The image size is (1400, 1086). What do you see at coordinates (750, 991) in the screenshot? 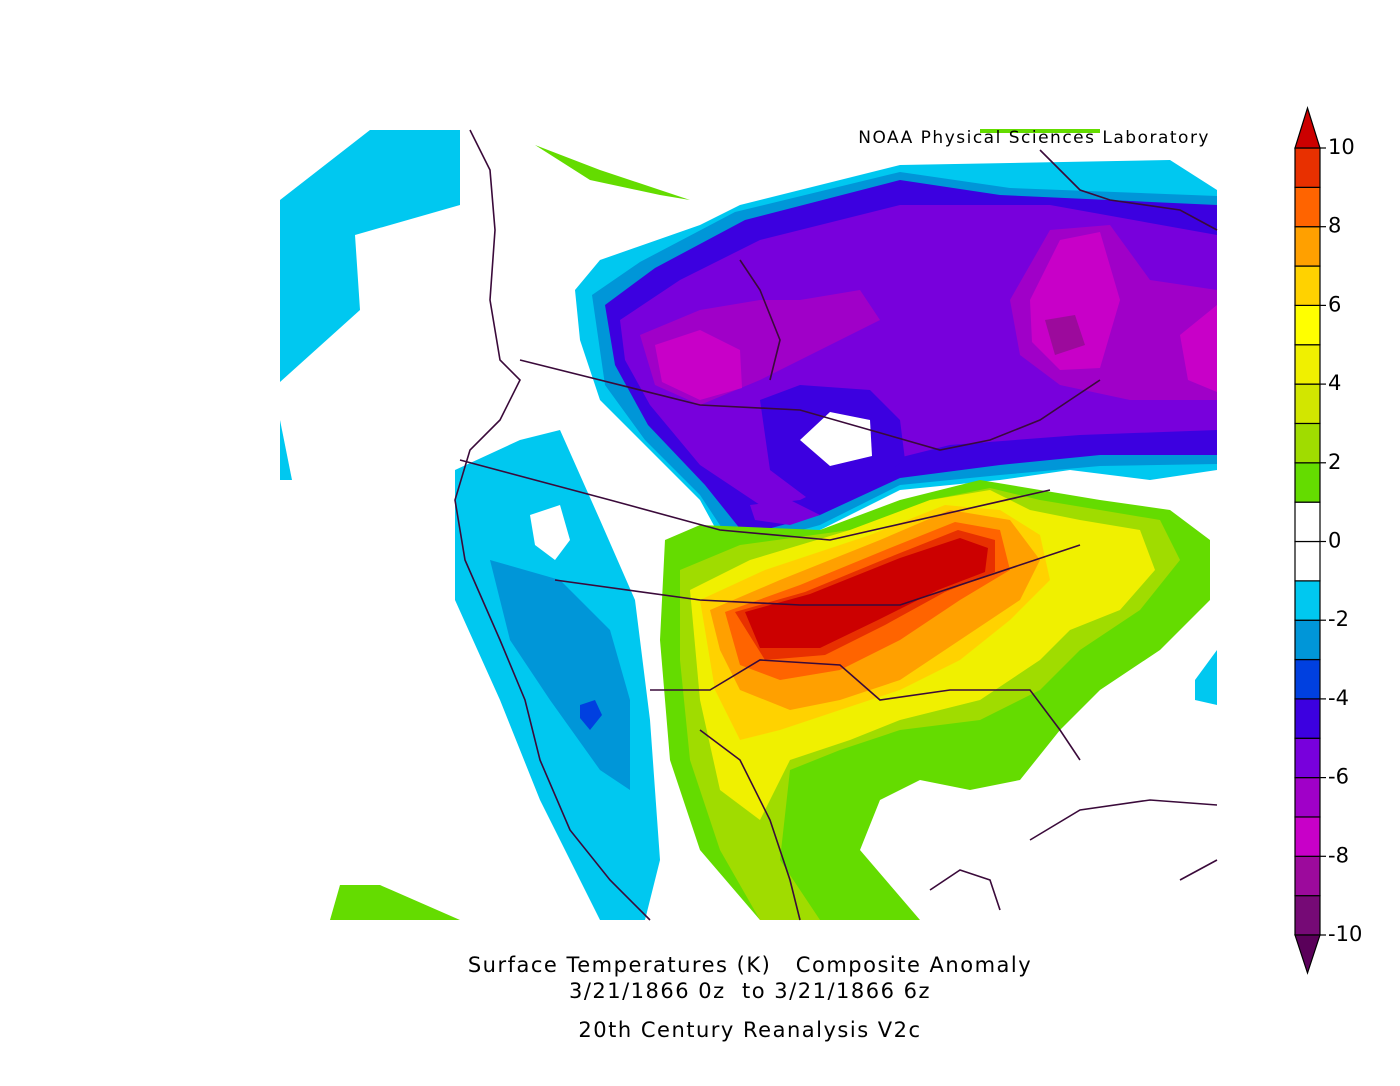
I see `caption-line: 3/21/1866 0z to 3/21/1866 6z` at bounding box center [750, 991].